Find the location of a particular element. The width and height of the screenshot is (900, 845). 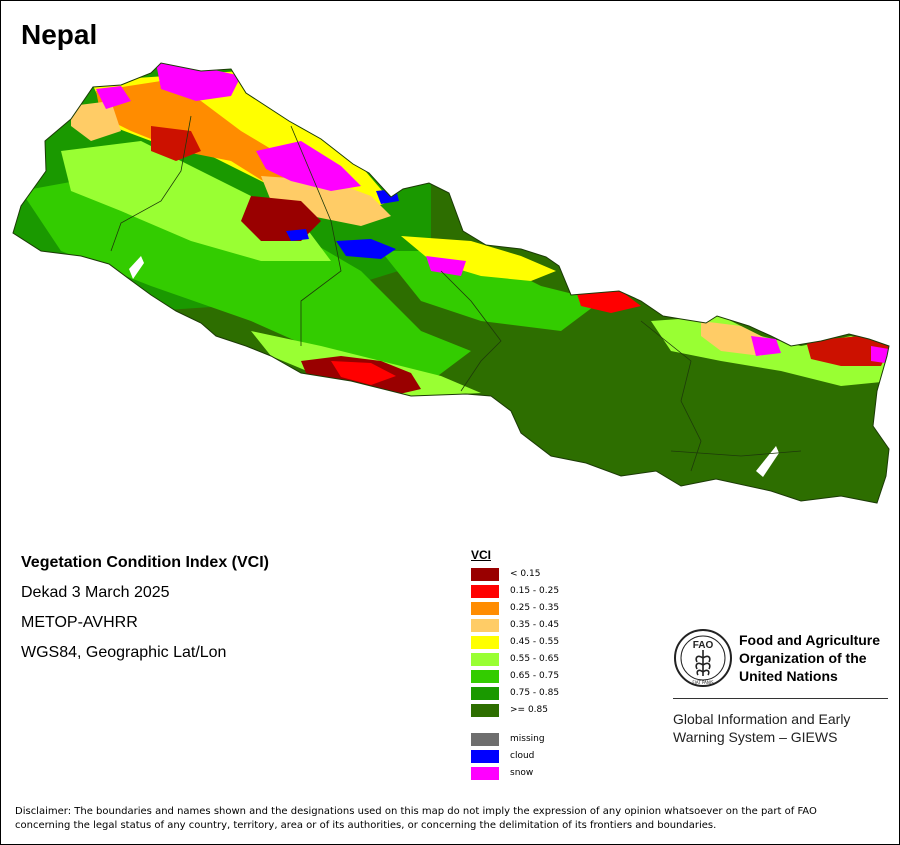

fao-divider is located at coordinates (780, 698).